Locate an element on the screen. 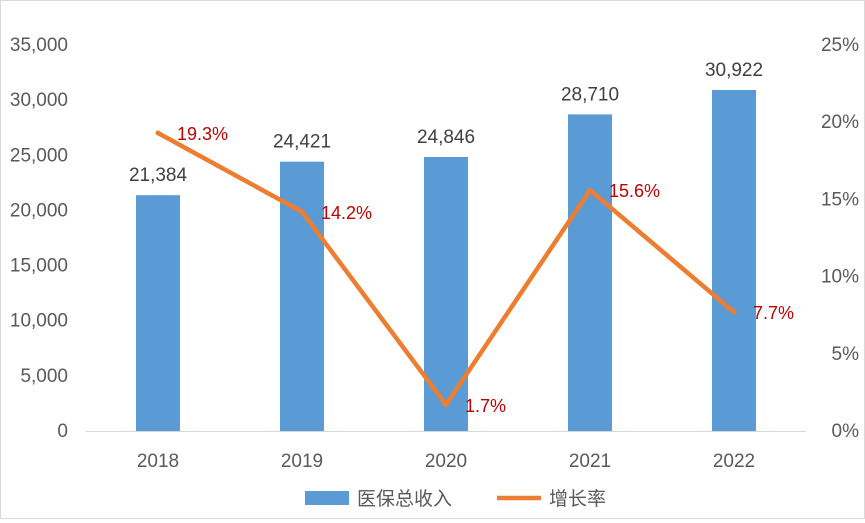  line-value-label: 15.6% is located at coordinates (634, 191).